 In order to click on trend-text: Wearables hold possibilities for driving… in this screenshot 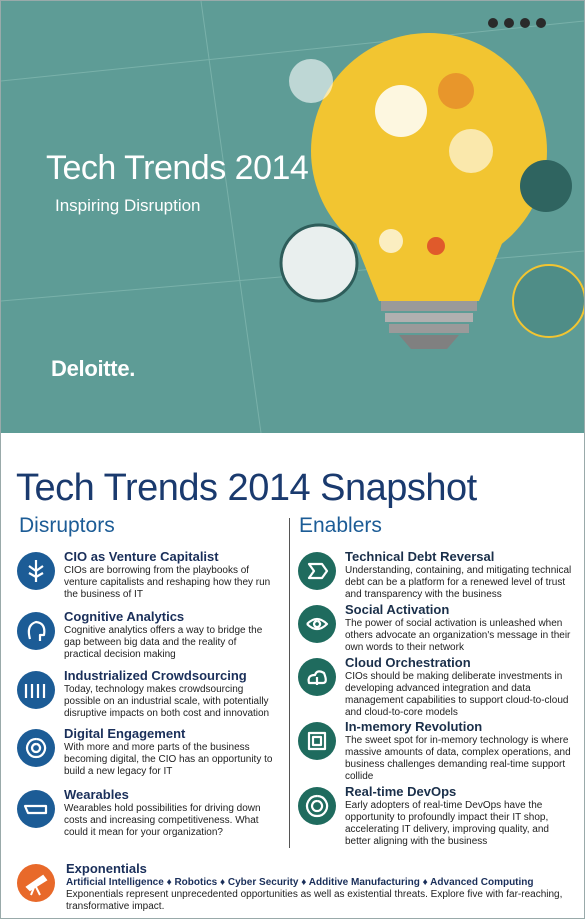, I will do `click(162, 820)`.